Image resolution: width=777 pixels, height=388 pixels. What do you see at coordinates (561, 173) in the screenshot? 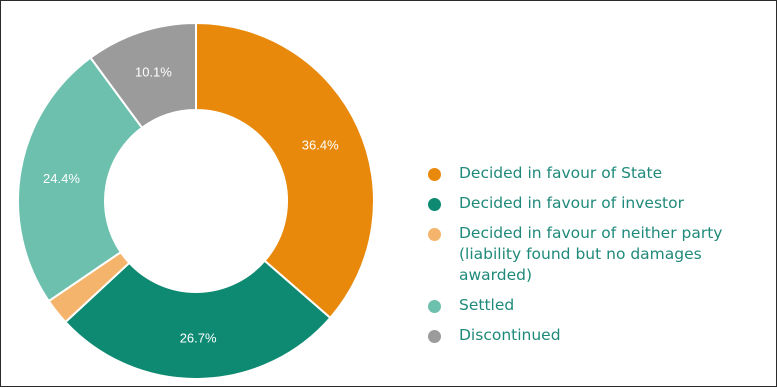
I see `legend-label-state: Decided in favour of State` at bounding box center [561, 173].